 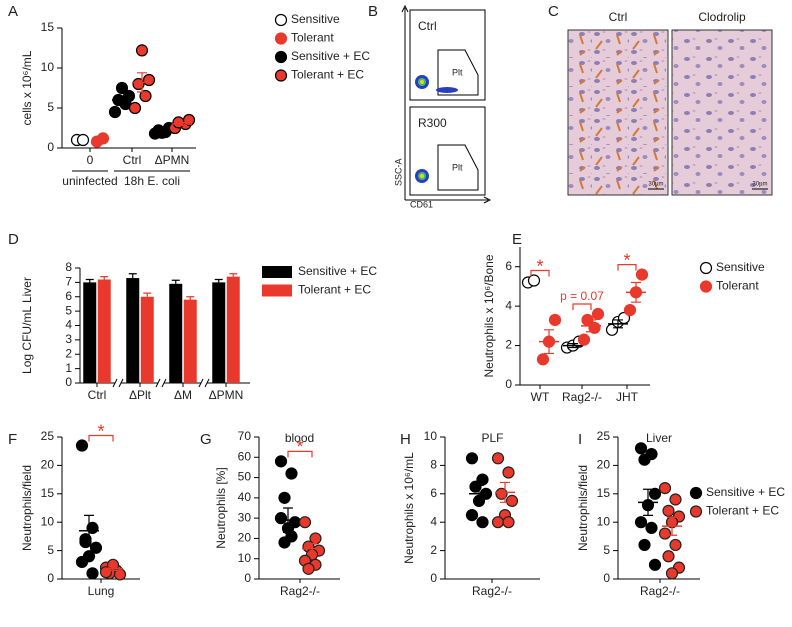 I want to click on x-tick-label: Ctrl, so click(x=132, y=160).